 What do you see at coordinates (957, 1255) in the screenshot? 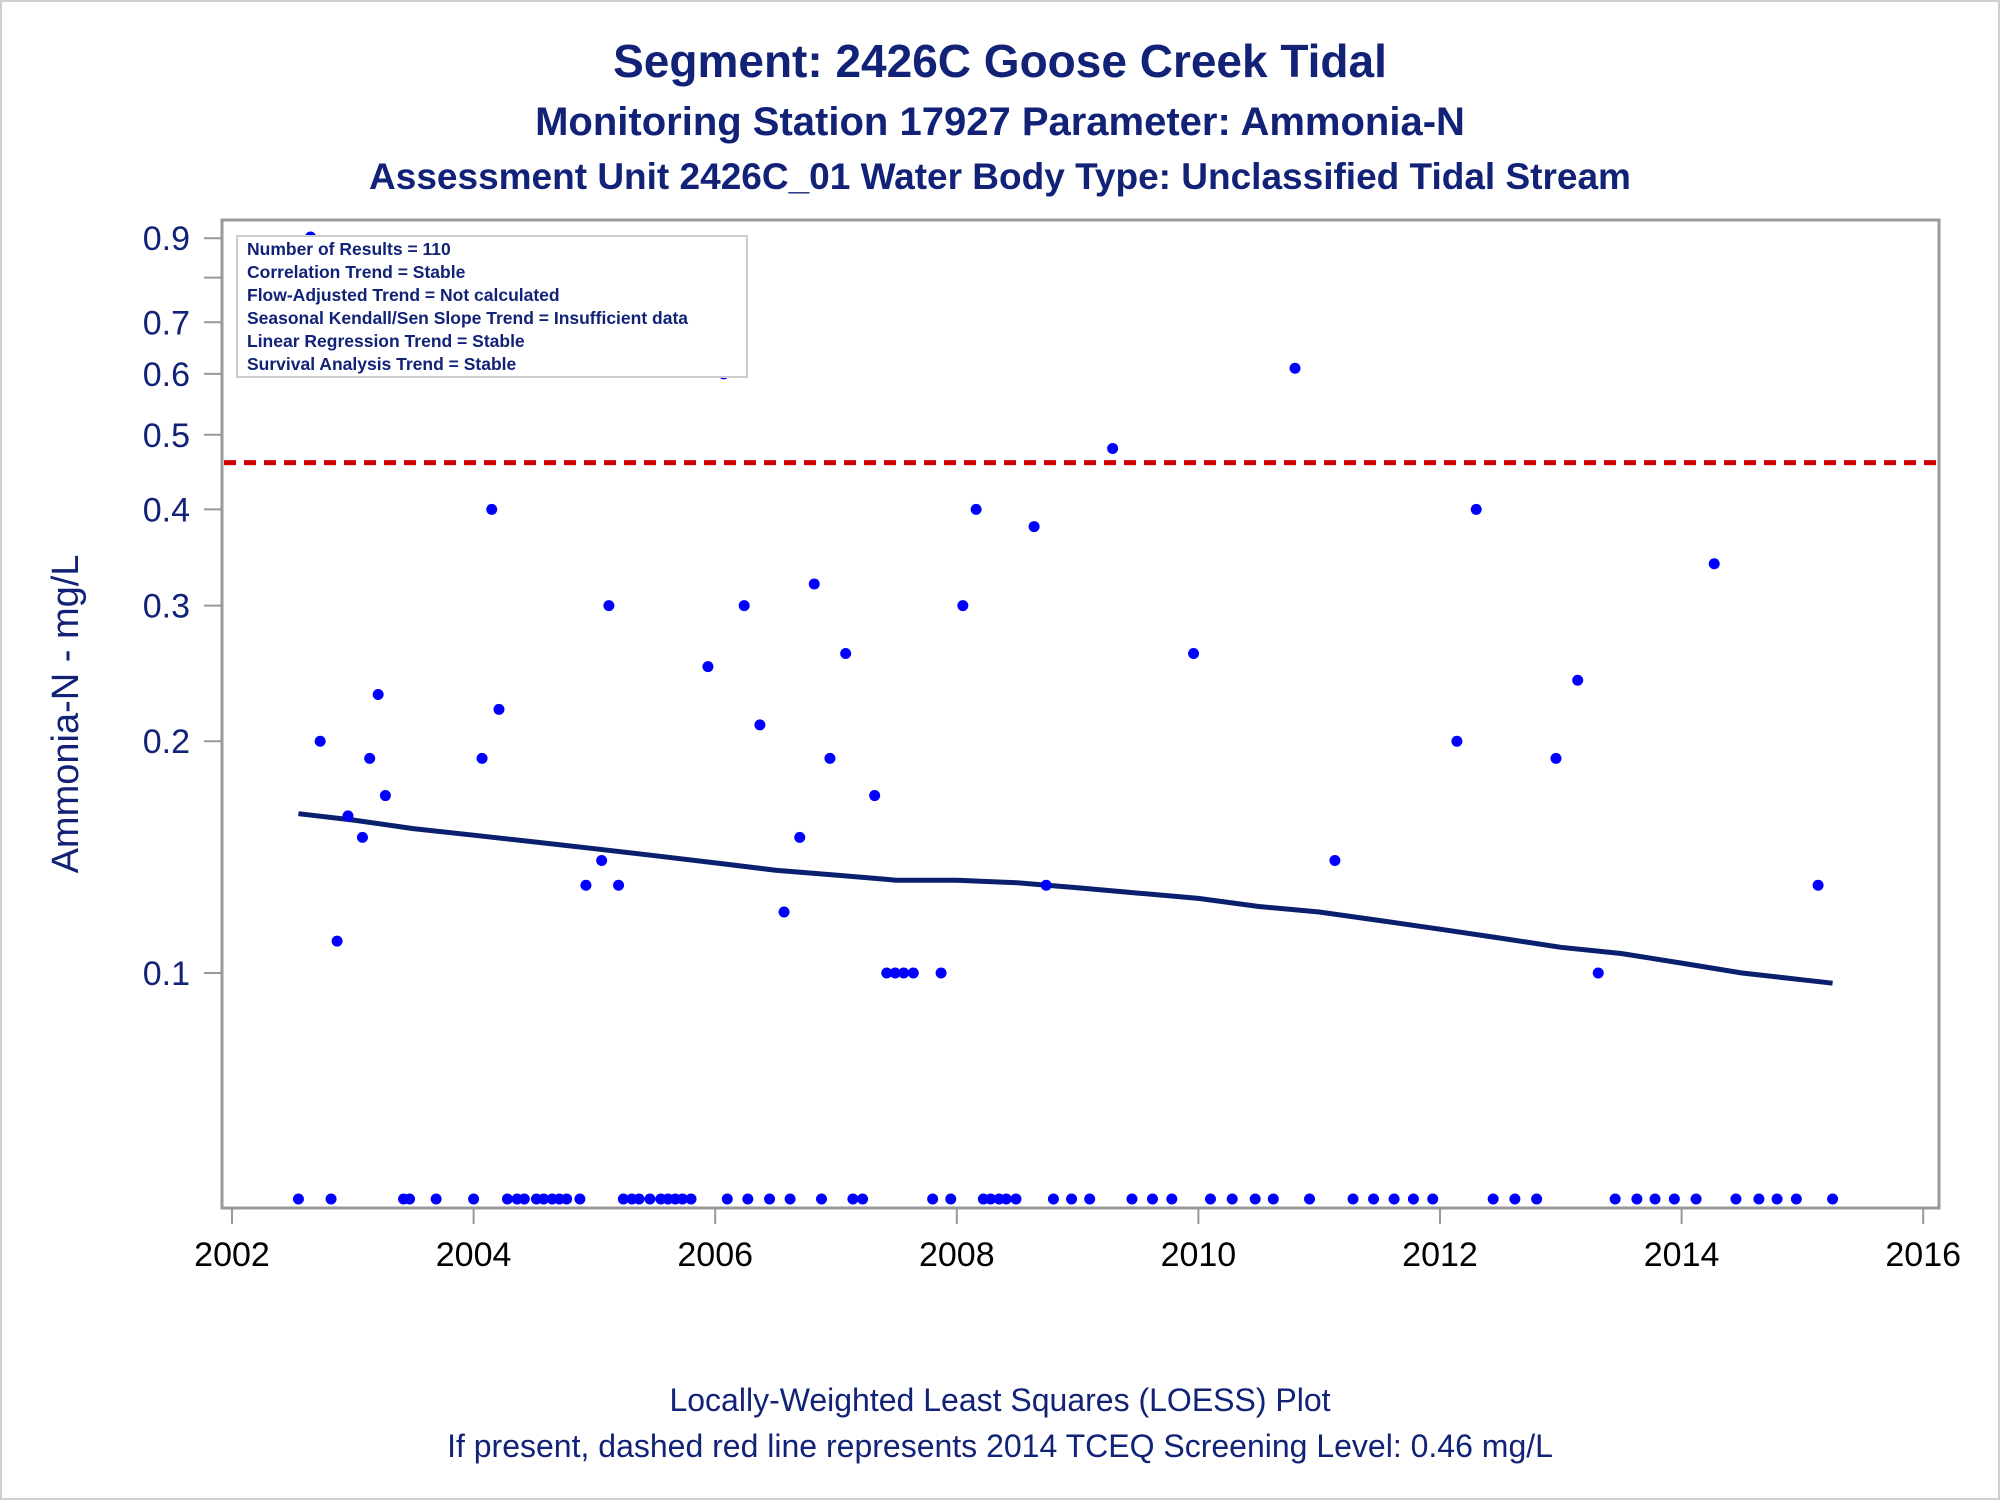
I see `x-tick-label: 2008` at bounding box center [957, 1255].